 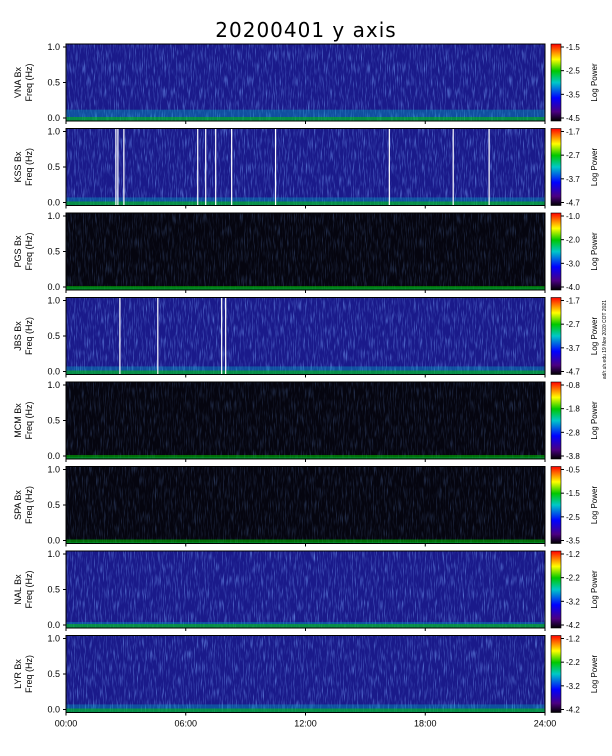 I want to click on colorbar-tick-label: -3.8, so click(x=573, y=456).